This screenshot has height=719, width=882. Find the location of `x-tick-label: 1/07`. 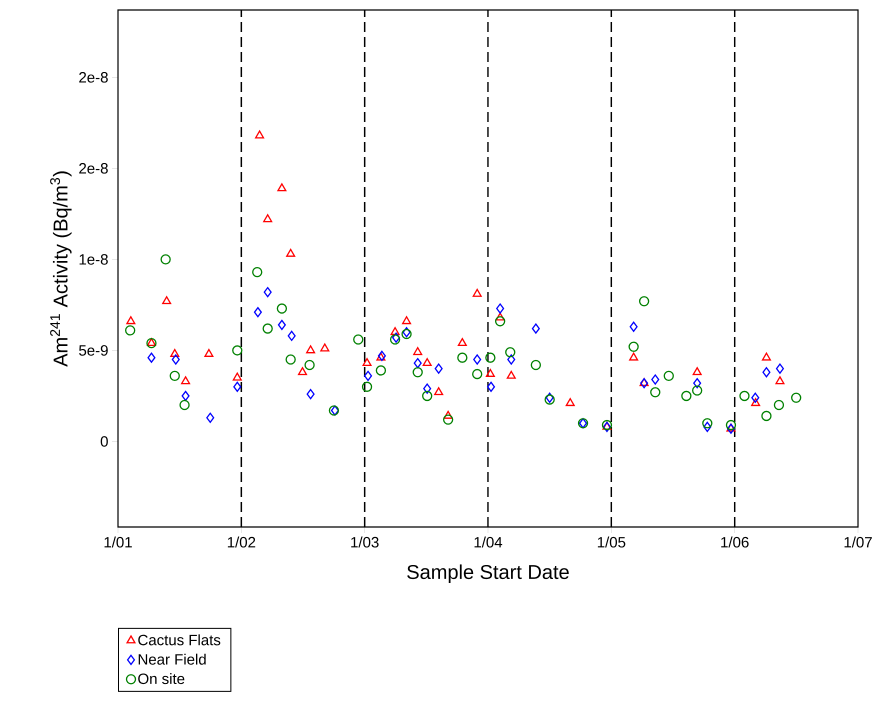

x-tick-label: 1/07 is located at coordinates (858, 542).